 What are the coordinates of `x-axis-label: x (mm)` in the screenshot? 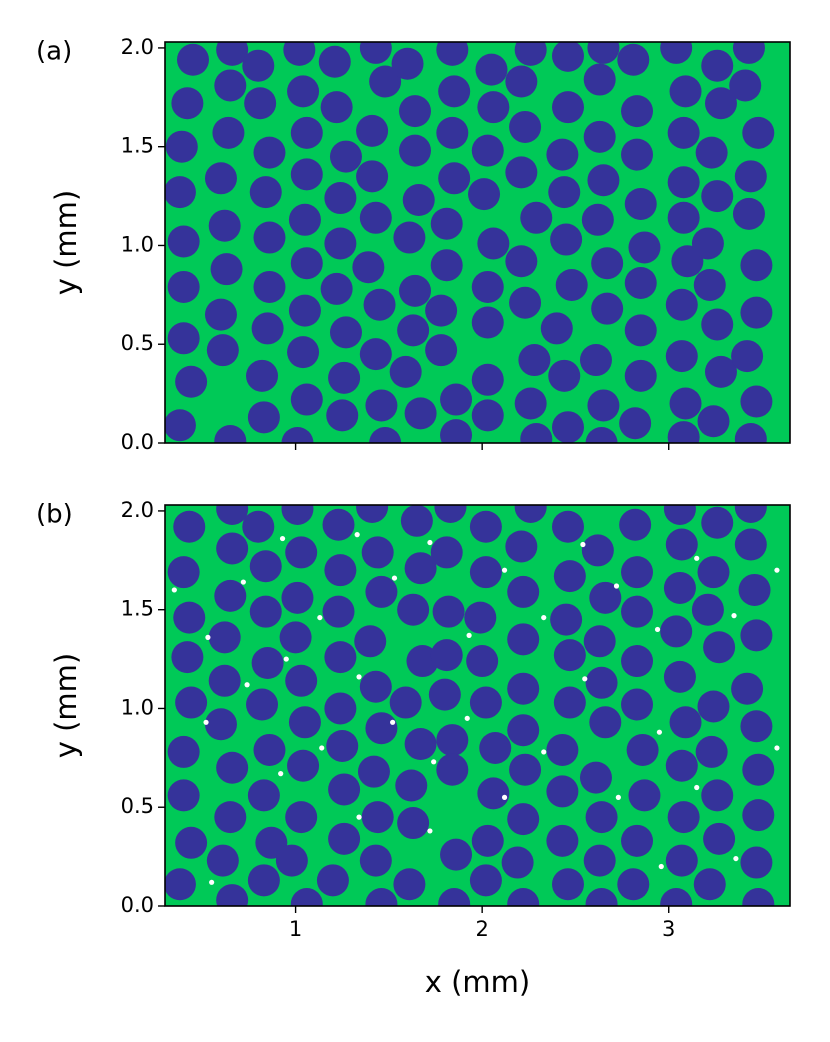 It's located at (478, 982).